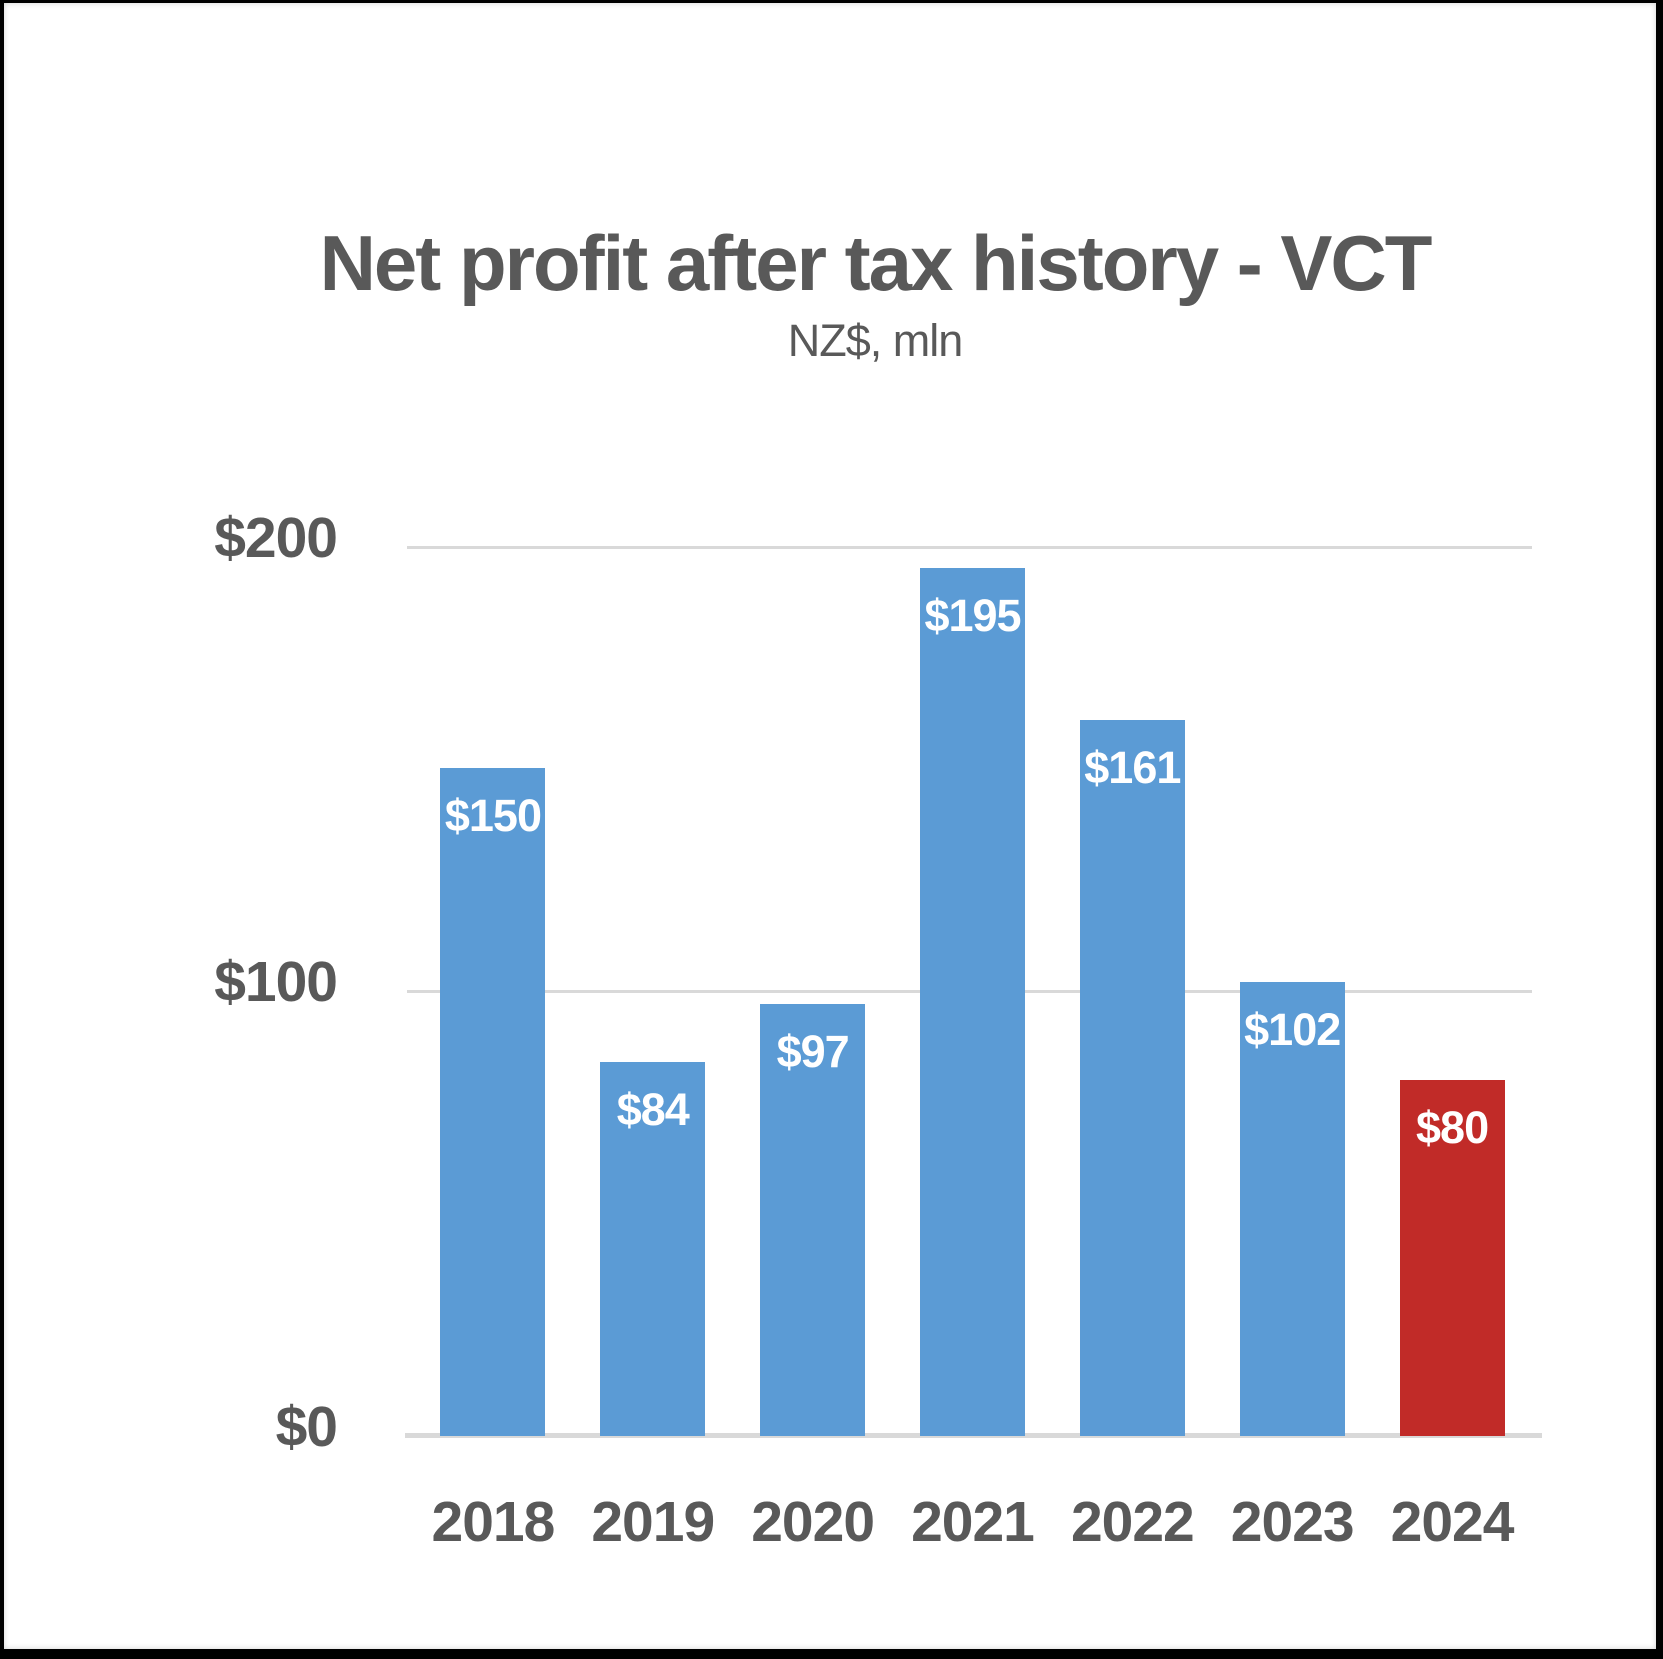  I want to click on y-tick-200: $200, so click(276, 538).